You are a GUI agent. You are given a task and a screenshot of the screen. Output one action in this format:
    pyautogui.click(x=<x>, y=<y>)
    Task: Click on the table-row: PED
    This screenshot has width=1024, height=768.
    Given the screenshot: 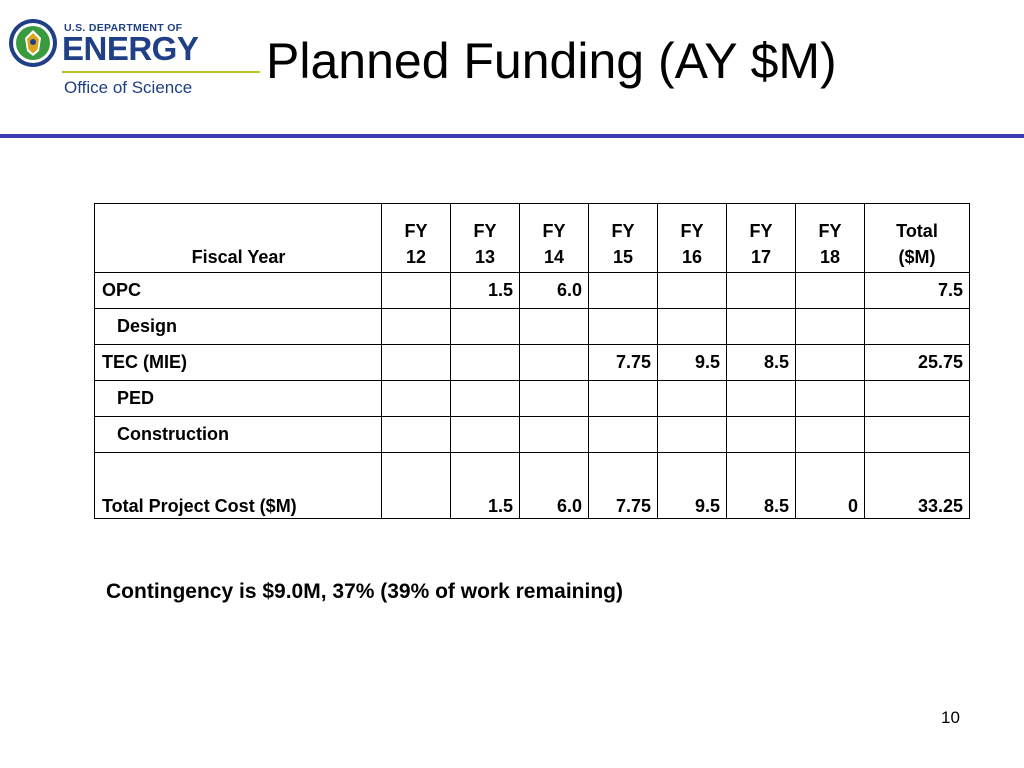 What is the action you would take?
    pyautogui.click(x=532, y=398)
    